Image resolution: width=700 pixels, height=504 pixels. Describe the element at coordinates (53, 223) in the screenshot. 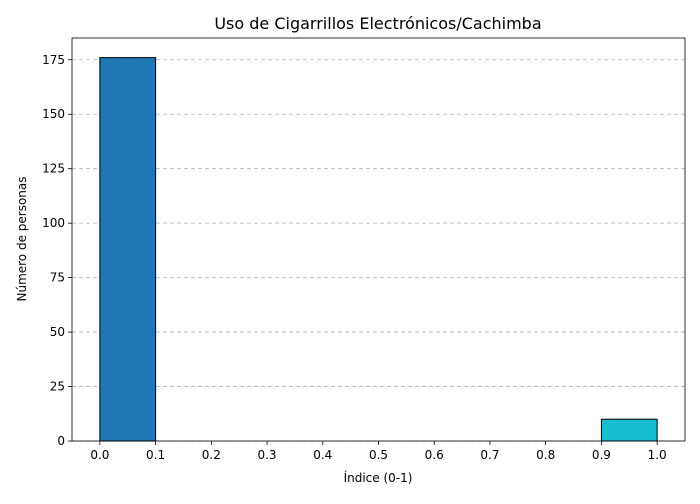

I see `y-tick-label: 100` at that location.